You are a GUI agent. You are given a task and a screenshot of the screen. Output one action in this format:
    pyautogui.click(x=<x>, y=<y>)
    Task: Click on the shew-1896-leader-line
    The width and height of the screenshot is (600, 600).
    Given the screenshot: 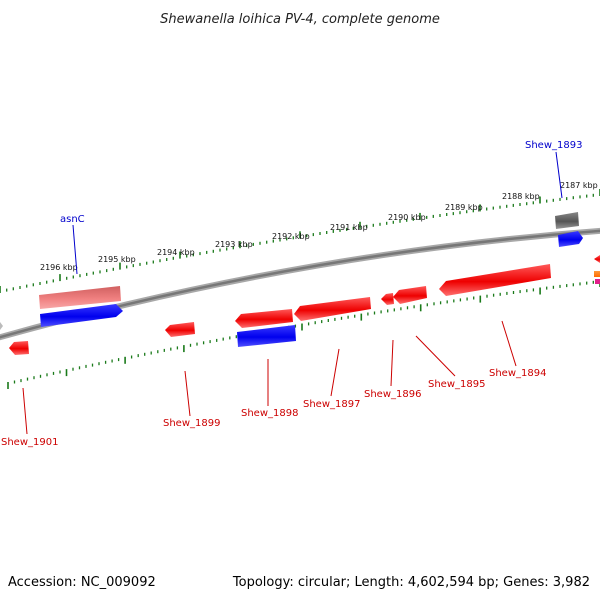 What is the action you would take?
    pyautogui.click(x=392, y=363)
    